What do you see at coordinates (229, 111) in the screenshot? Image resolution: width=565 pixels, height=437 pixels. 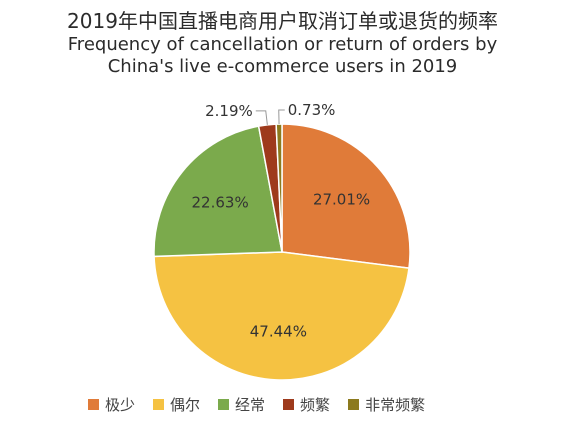 I see `slice-value-label-4: 2.19%` at bounding box center [229, 111].